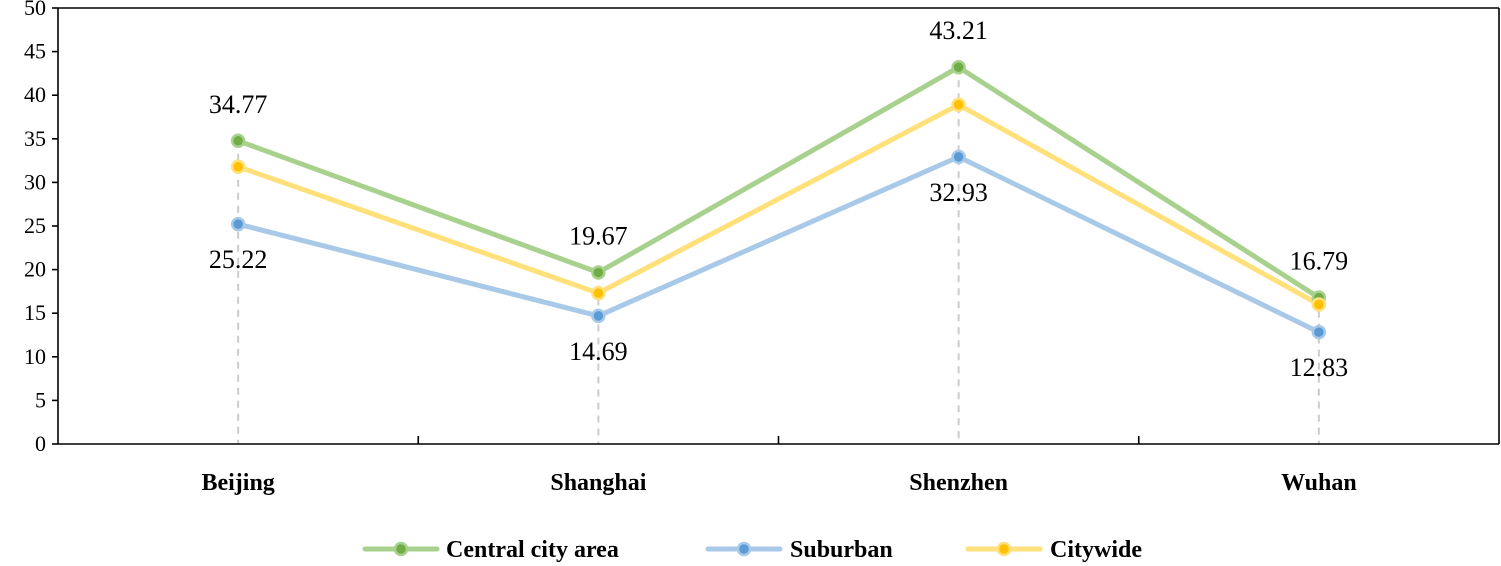  Describe the element at coordinates (35, 312) in the screenshot. I see `y-tick-label: 15` at that location.